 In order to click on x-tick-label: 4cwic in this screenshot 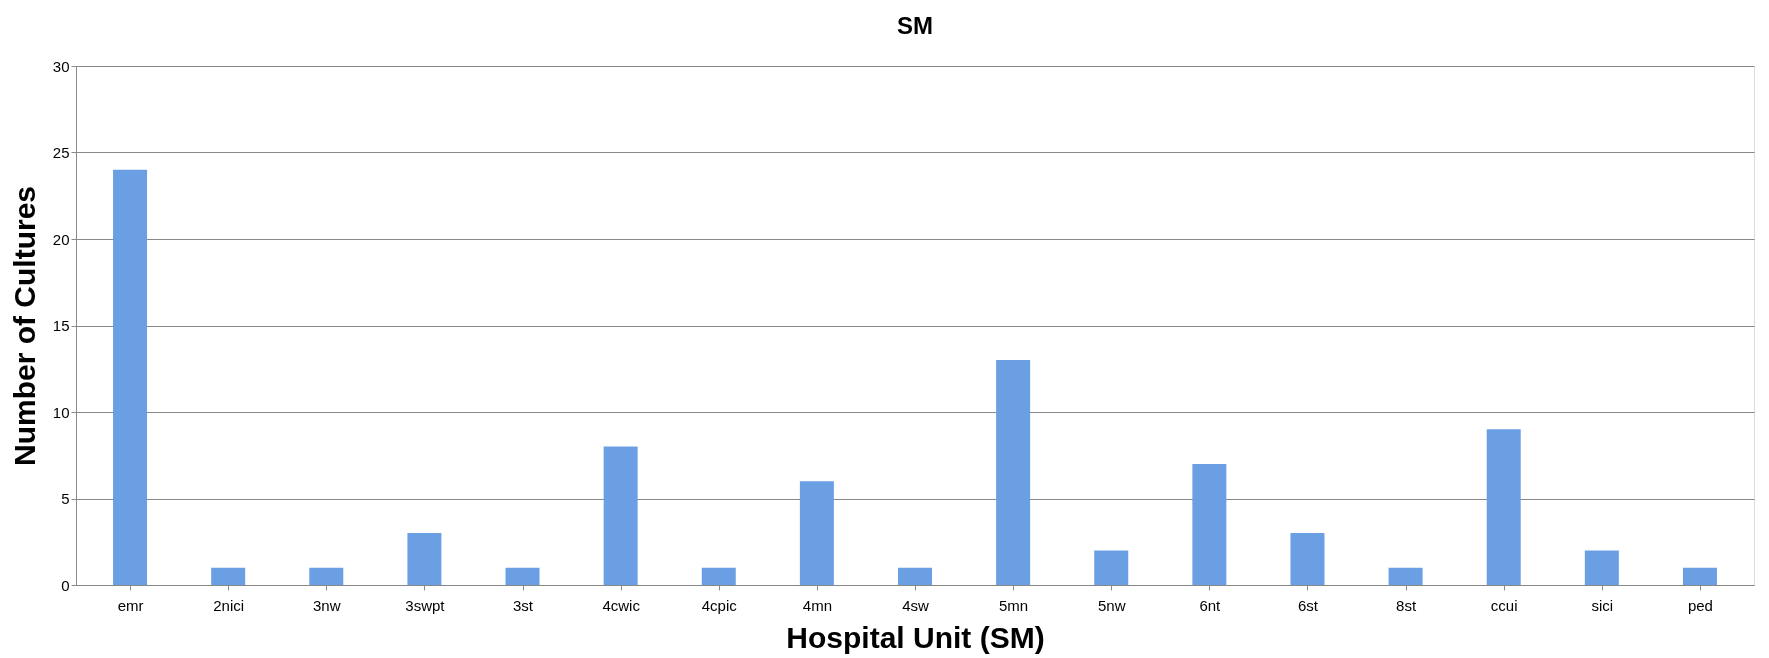, I will do `click(621, 605)`.